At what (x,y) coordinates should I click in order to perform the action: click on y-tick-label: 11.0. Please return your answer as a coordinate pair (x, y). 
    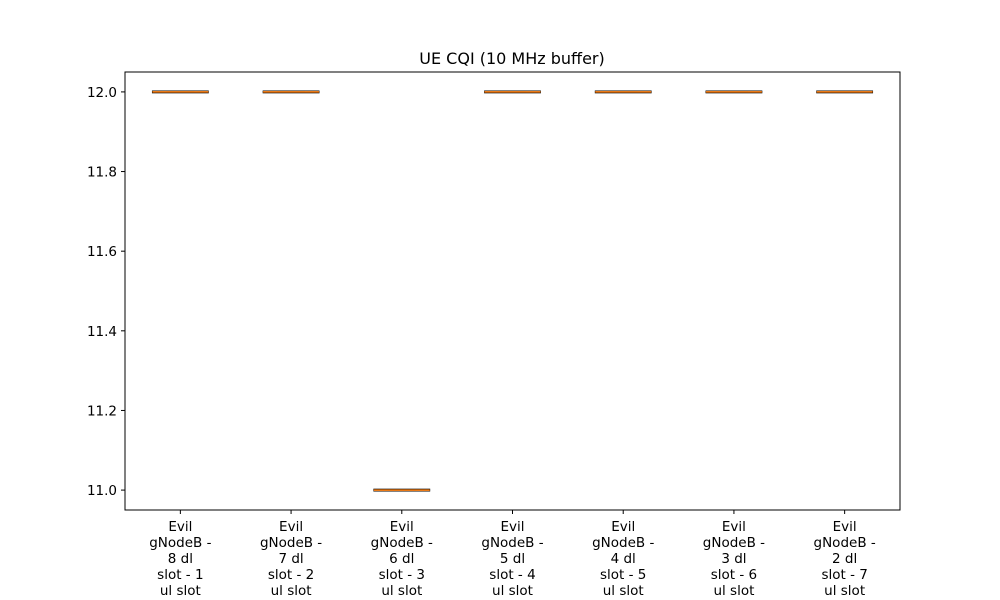
    Looking at the image, I should click on (102, 491).